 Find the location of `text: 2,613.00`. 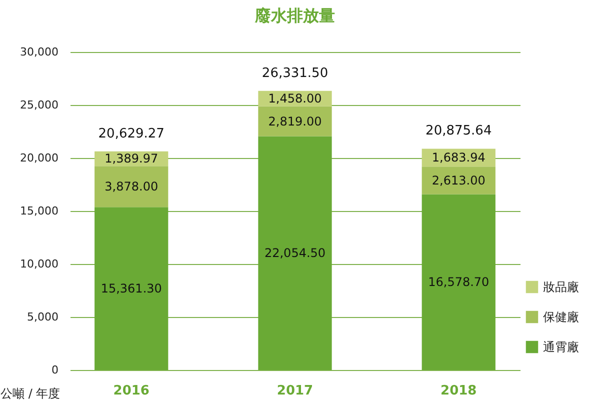

text: 2,613.00 is located at coordinates (459, 180).